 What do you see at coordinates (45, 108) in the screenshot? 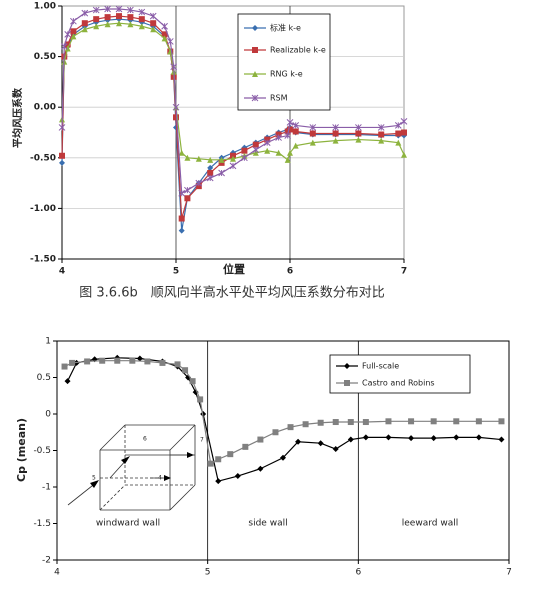
I see `y-tick-label: 0.00` at bounding box center [45, 108].